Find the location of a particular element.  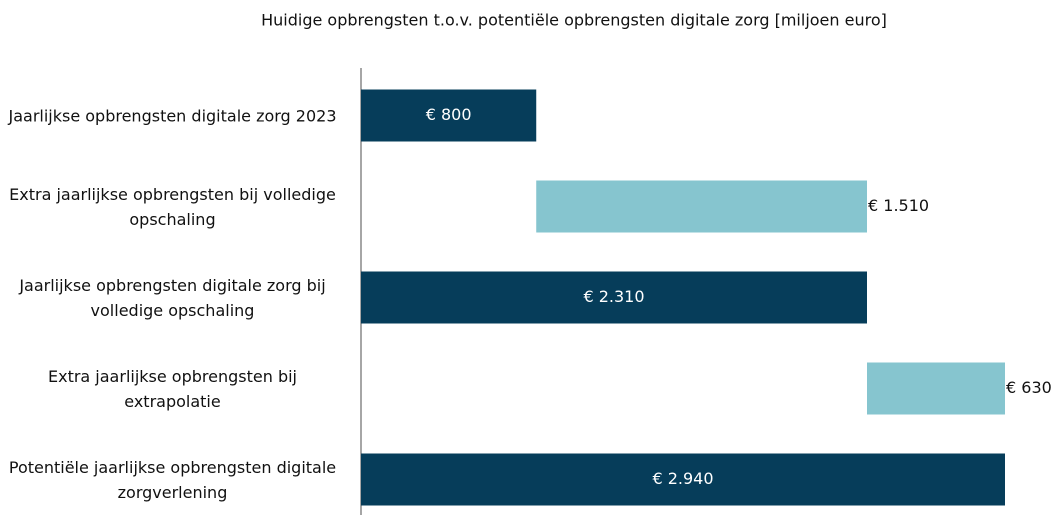

data-label: € 1.510 is located at coordinates (898, 205).